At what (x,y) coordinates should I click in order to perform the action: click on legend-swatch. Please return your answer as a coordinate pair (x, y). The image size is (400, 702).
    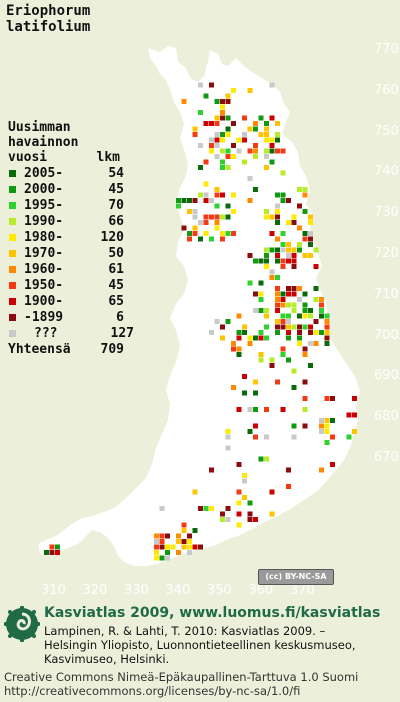
    Looking at the image, I should click on (12, 189).